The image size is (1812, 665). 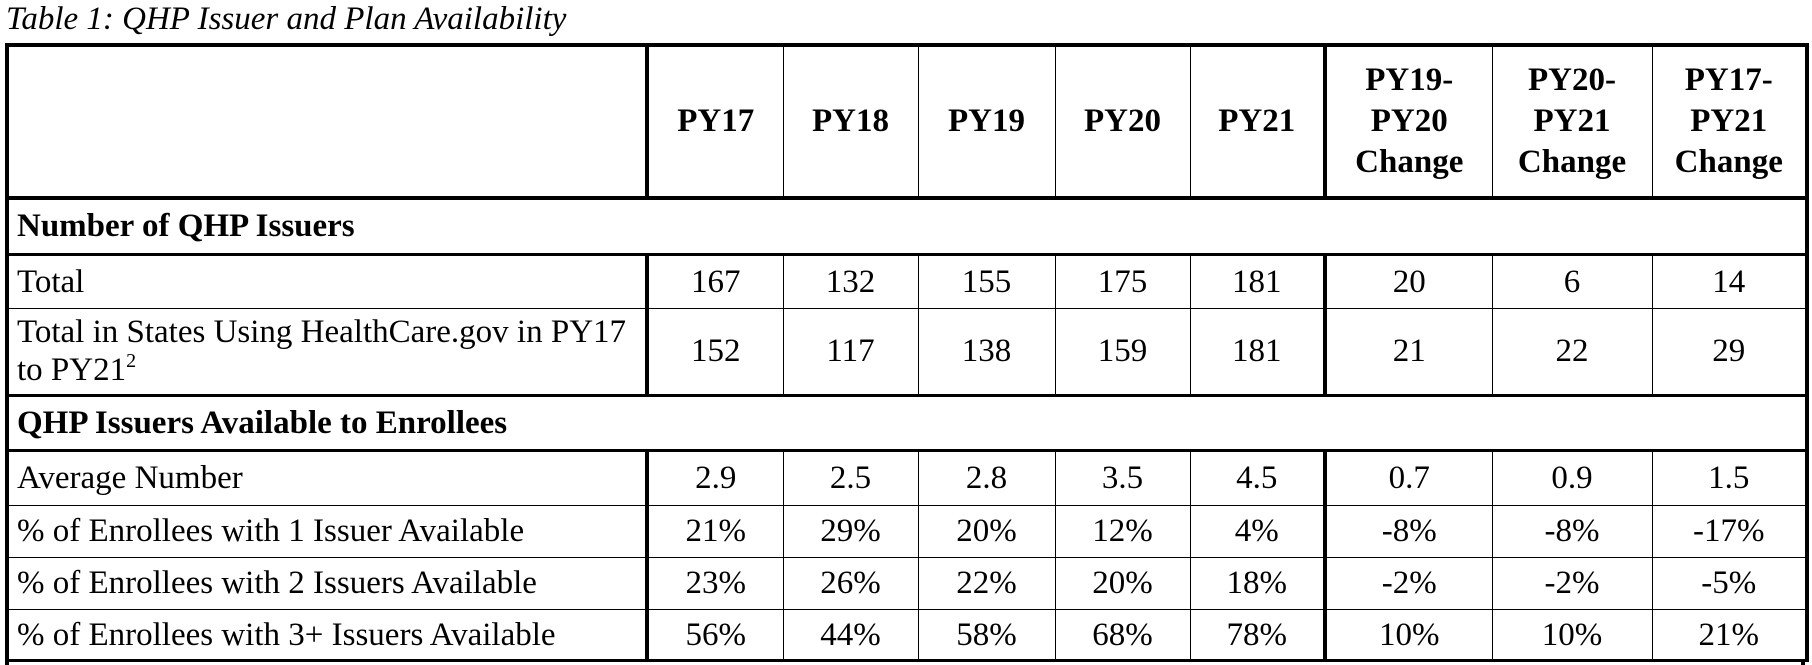 I want to click on header-line: PY19-, so click(x=1409, y=80).